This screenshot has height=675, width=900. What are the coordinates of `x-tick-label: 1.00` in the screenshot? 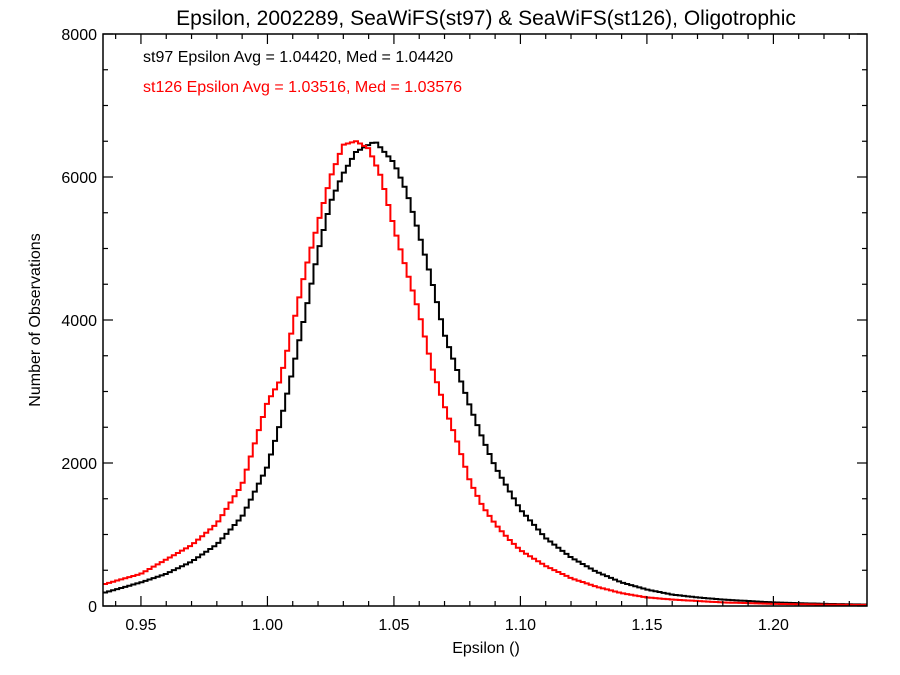 It's located at (267, 625).